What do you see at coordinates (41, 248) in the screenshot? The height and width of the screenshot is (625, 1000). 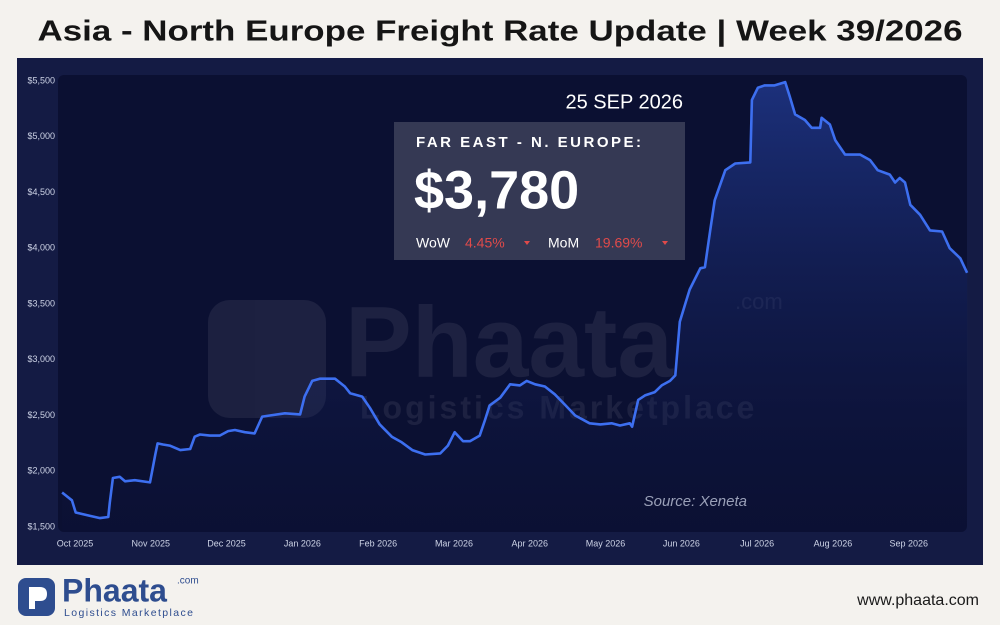 I see `y-tick-label: $4,000` at bounding box center [41, 248].